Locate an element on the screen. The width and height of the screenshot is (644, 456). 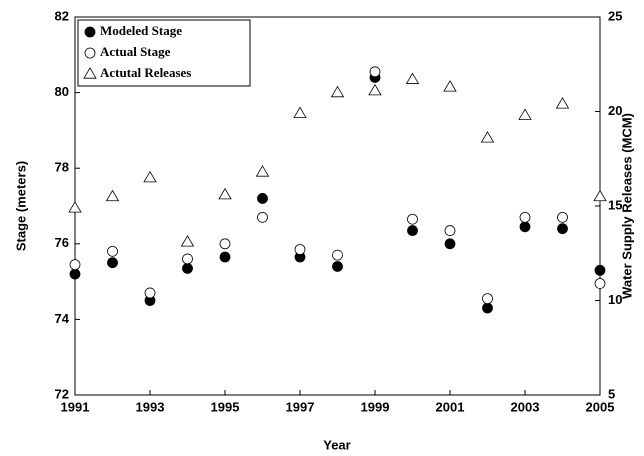
x-tick-label: 1993 is located at coordinates (150, 406).